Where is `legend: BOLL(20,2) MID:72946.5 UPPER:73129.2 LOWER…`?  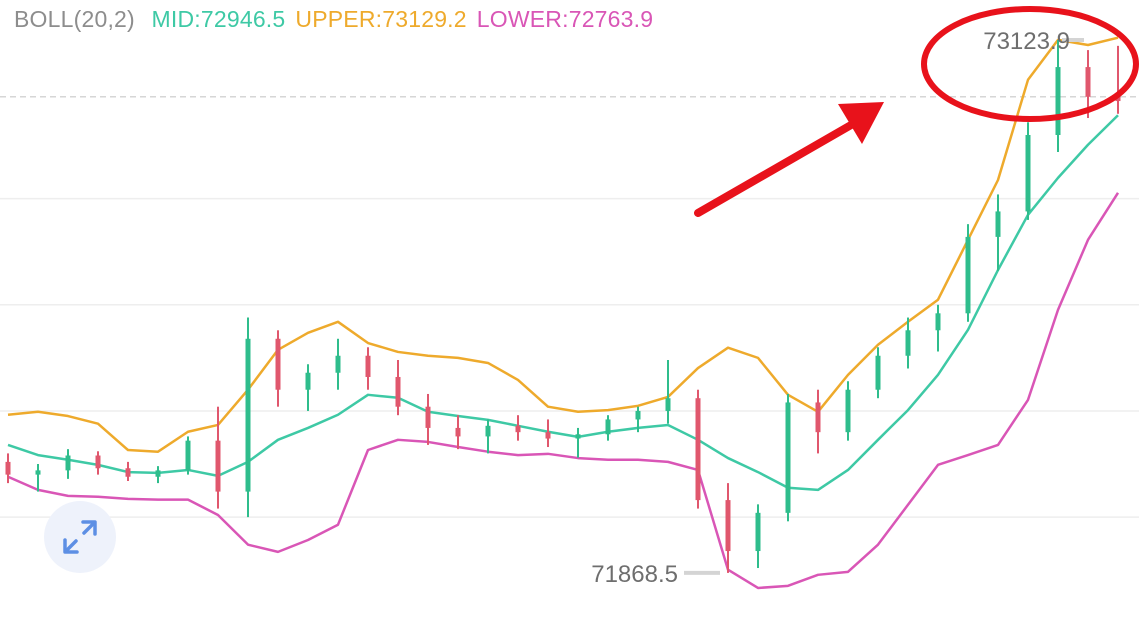
legend: BOLL(20,2) MID:72946.5 UPPER:73129.2 LOWER… is located at coordinates (338, 19).